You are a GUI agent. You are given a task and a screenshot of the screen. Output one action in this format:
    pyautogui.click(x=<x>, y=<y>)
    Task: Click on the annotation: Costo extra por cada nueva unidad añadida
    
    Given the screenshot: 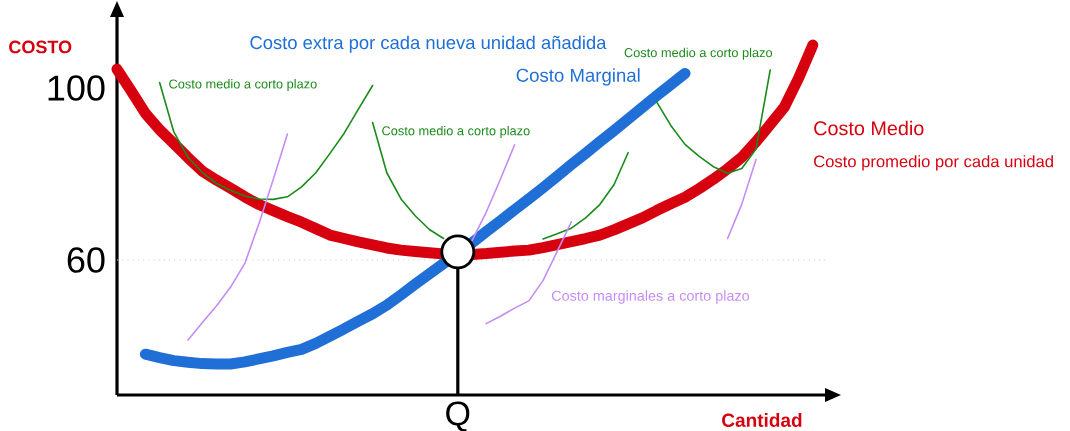 What is the action you would take?
    pyautogui.click(x=428, y=44)
    